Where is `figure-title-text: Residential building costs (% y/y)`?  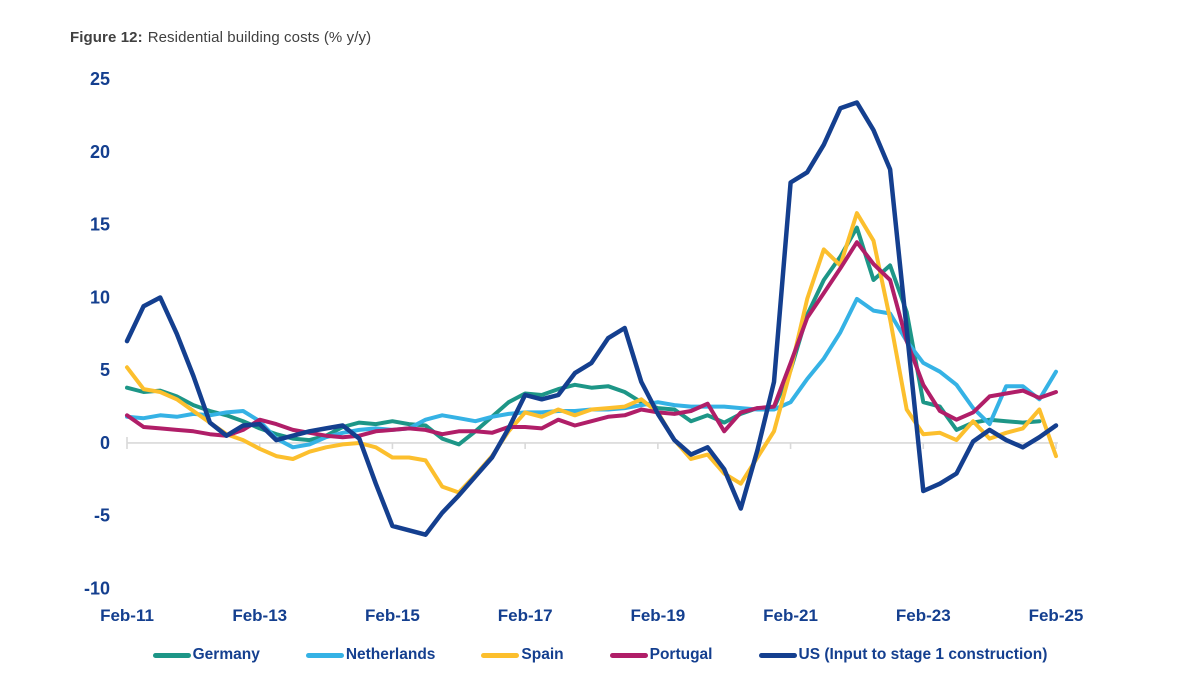 figure-title-text: Residential building costs (% y/y) is located at coordinates (259, 37).